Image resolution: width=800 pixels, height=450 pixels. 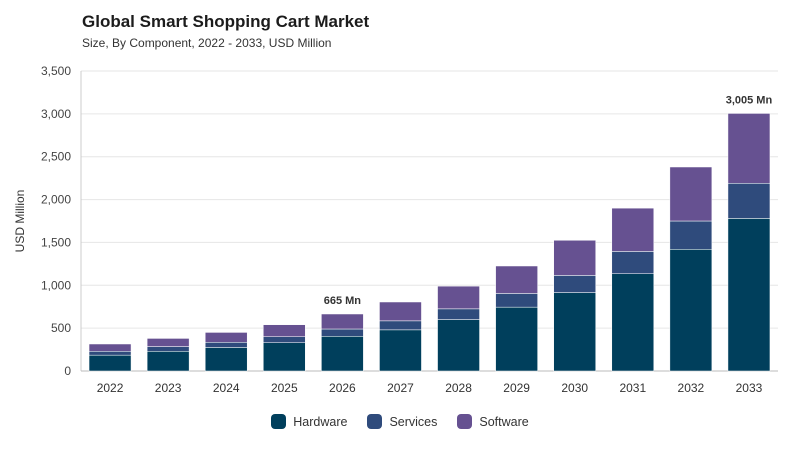 What do you see at coordinates (56, 114) in the screenshot?
I see `y-tick-label: 3,000` at bounding box center [56, 114].